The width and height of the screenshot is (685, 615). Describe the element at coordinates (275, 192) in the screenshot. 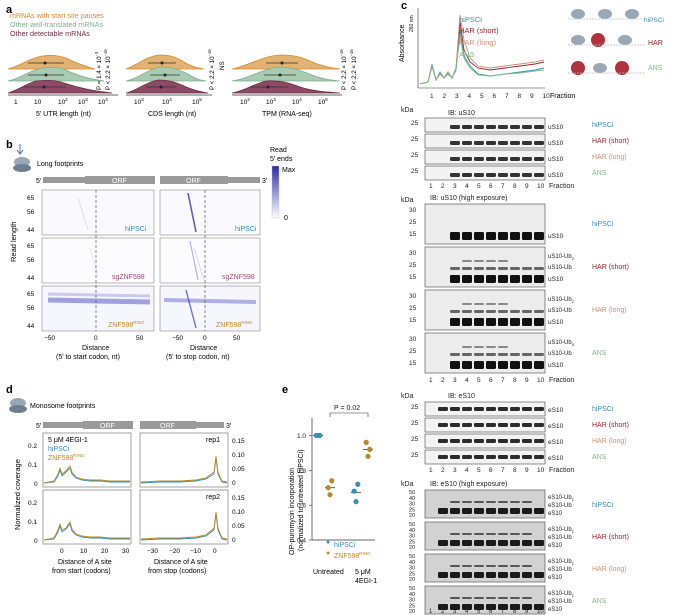

I see `color-scale-bar` at that location.